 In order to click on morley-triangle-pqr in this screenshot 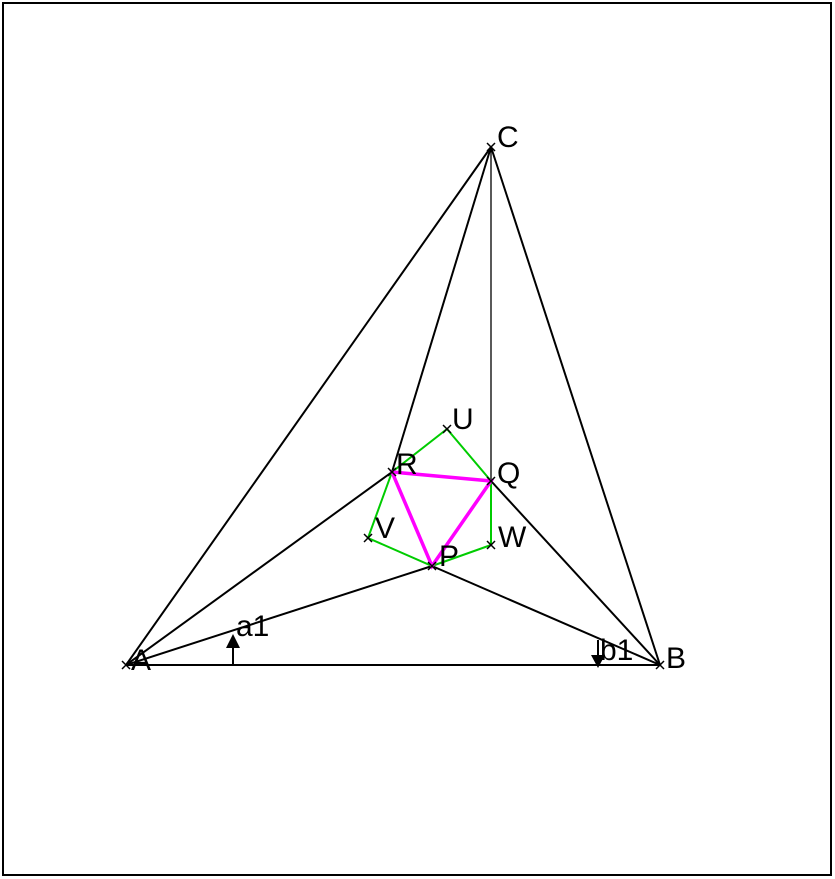, I will do `click(442, 519)`.